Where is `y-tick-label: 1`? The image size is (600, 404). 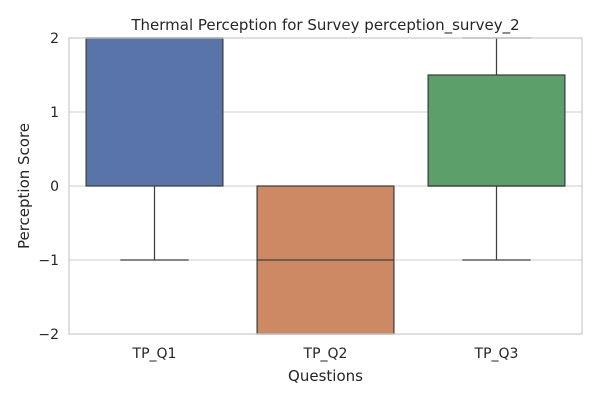
y-tick-label: 1 is located at coordinates (54, 113).